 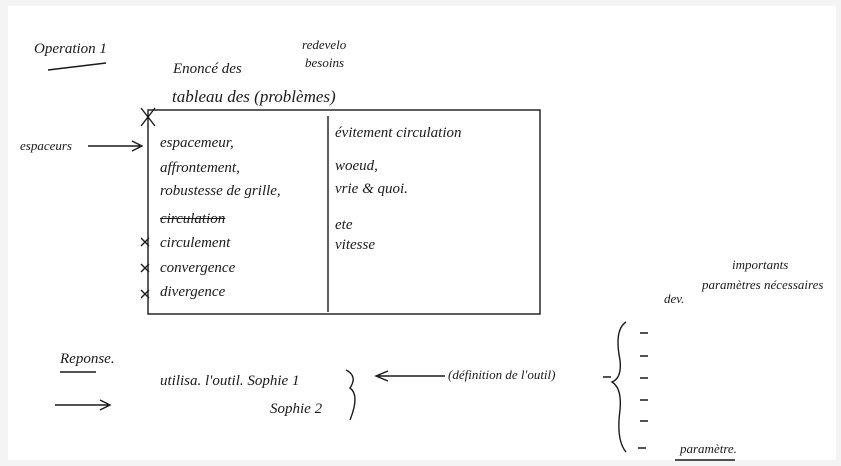 What do you see at coordinates (355, 245) in the screenshot?
I see `right-item: vitesse` at bounding box center [355, 245].